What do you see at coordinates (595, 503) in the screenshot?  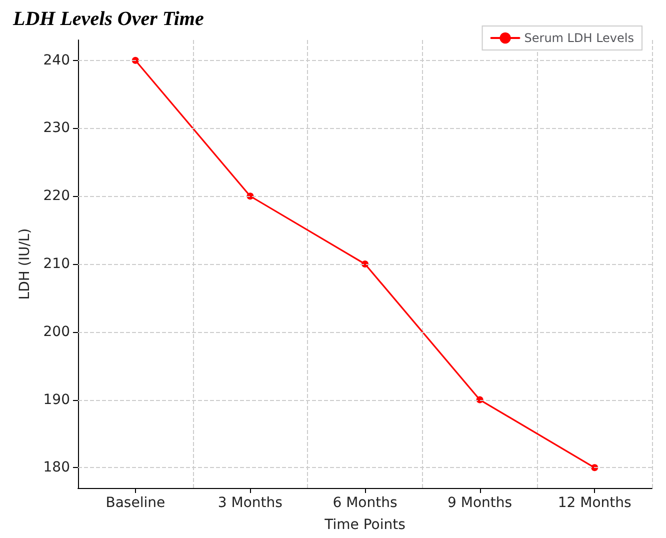 I see `x-tick-label: 12 Months` at bounding box center [595, 503].